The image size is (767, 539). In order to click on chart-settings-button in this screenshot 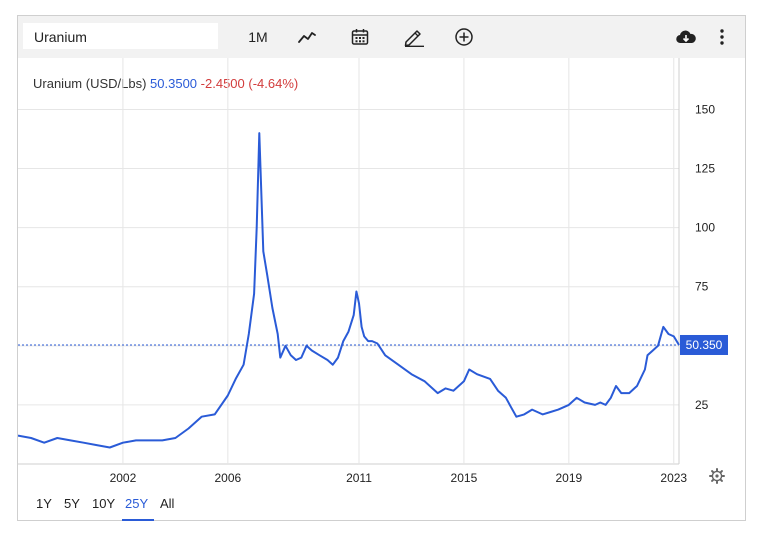, I will do `click(717, 476)`.